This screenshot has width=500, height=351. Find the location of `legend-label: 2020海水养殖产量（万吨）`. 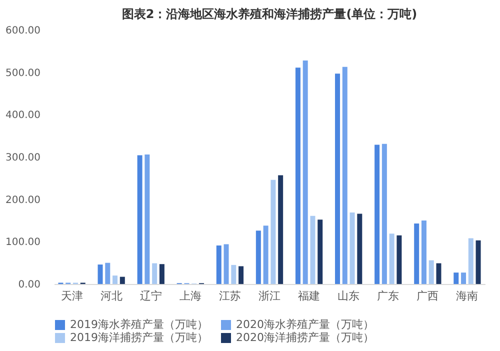

legend-label: 2020海水养殖产量（万吨） is located at coordinates (305, 324).